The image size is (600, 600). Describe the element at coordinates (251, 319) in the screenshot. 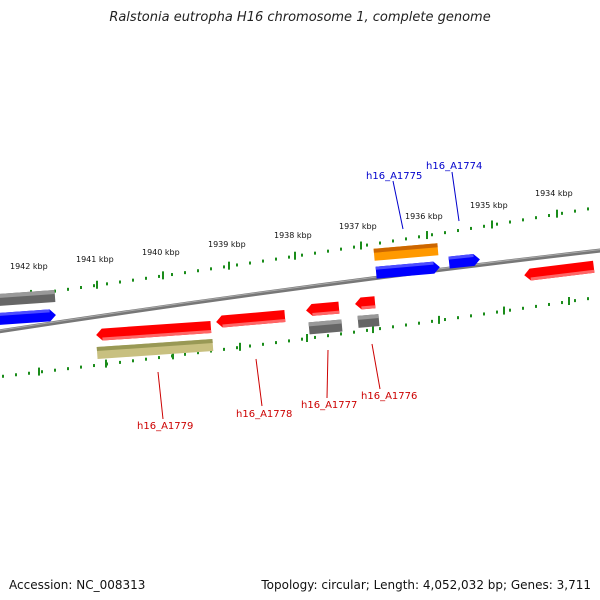

I see `feature-red-h16_A1778` at that location.